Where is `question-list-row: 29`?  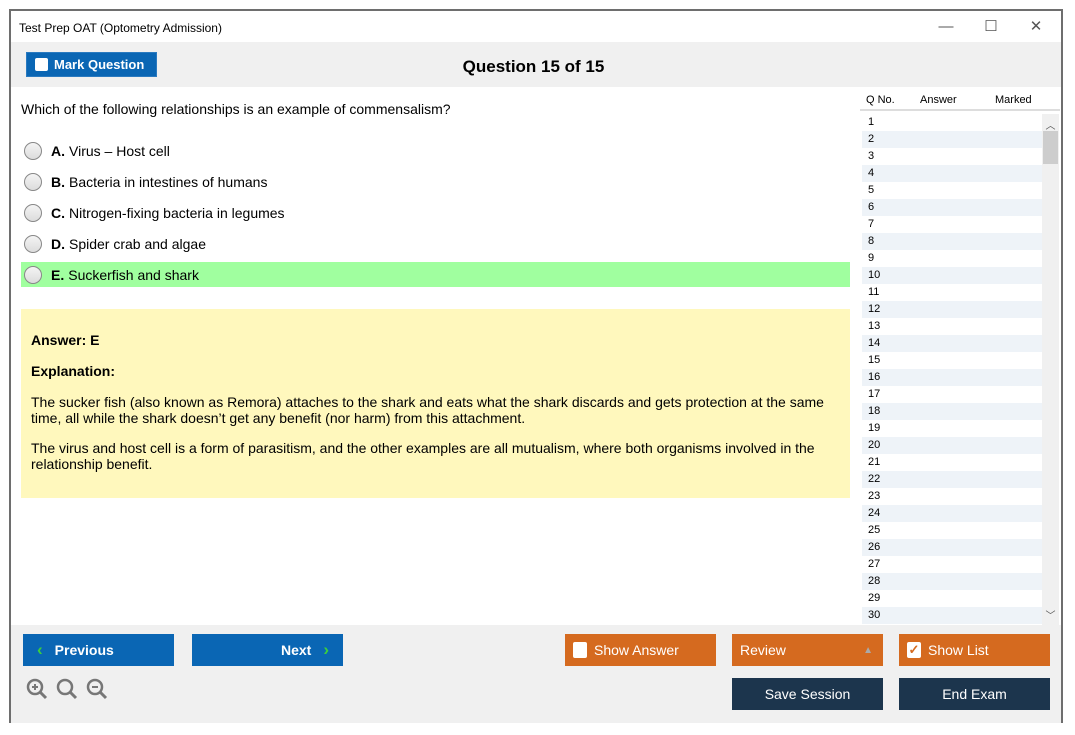
question-list-row: 29 is located at coordinates (874, 598).